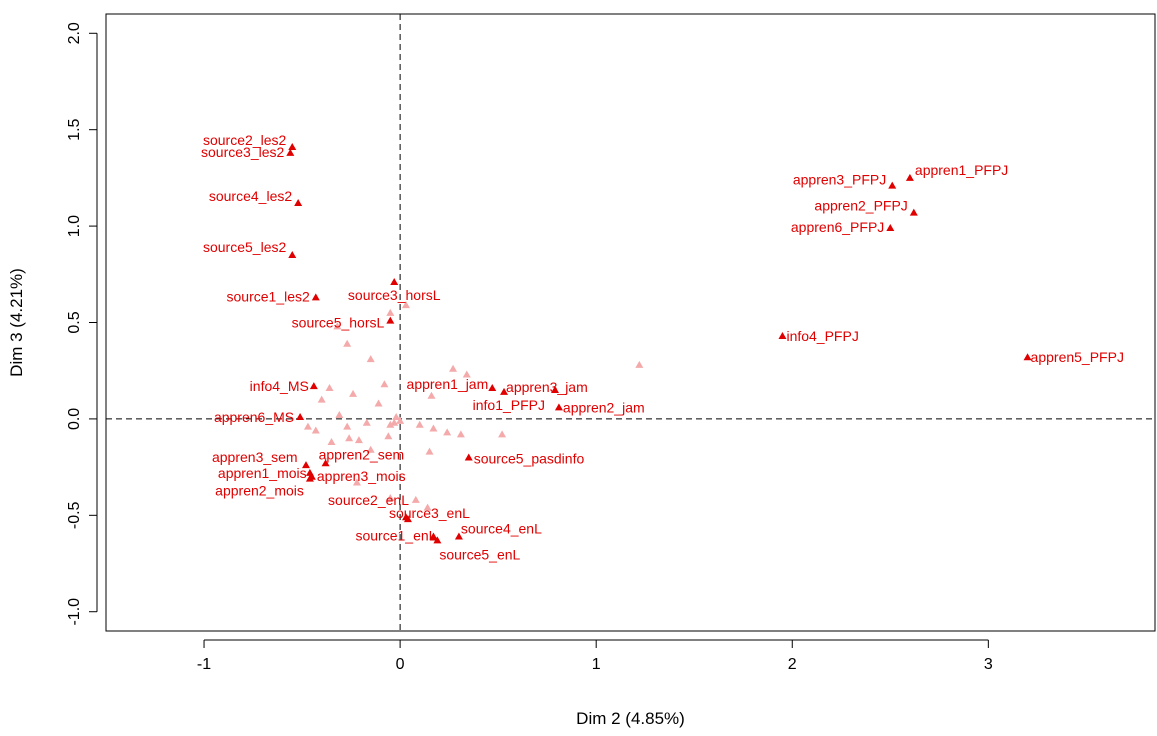 The image size is (1157, 736). I want to click on point-label: source2_les2, so click(244, 140).